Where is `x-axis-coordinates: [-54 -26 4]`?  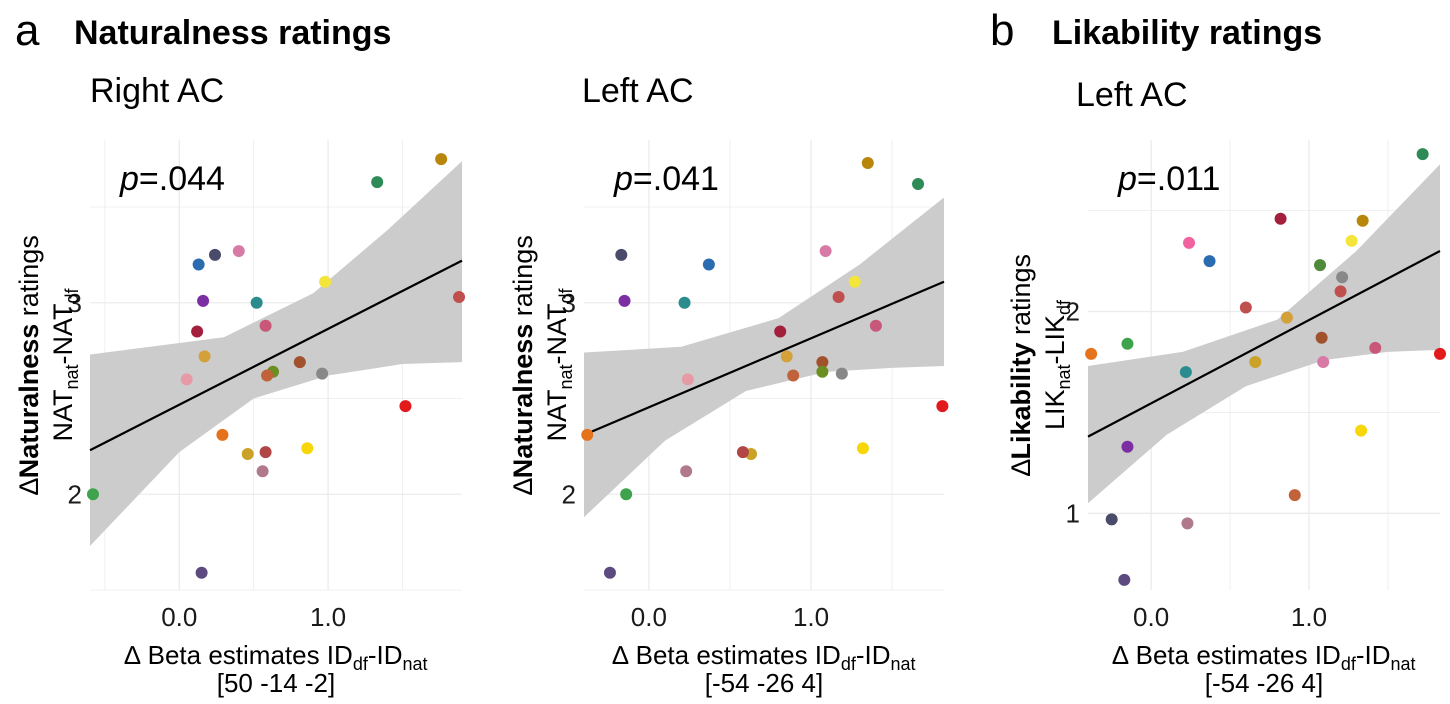
x-axis-coordinates: [-54 -26 4] is located at coordinates (764, 683).